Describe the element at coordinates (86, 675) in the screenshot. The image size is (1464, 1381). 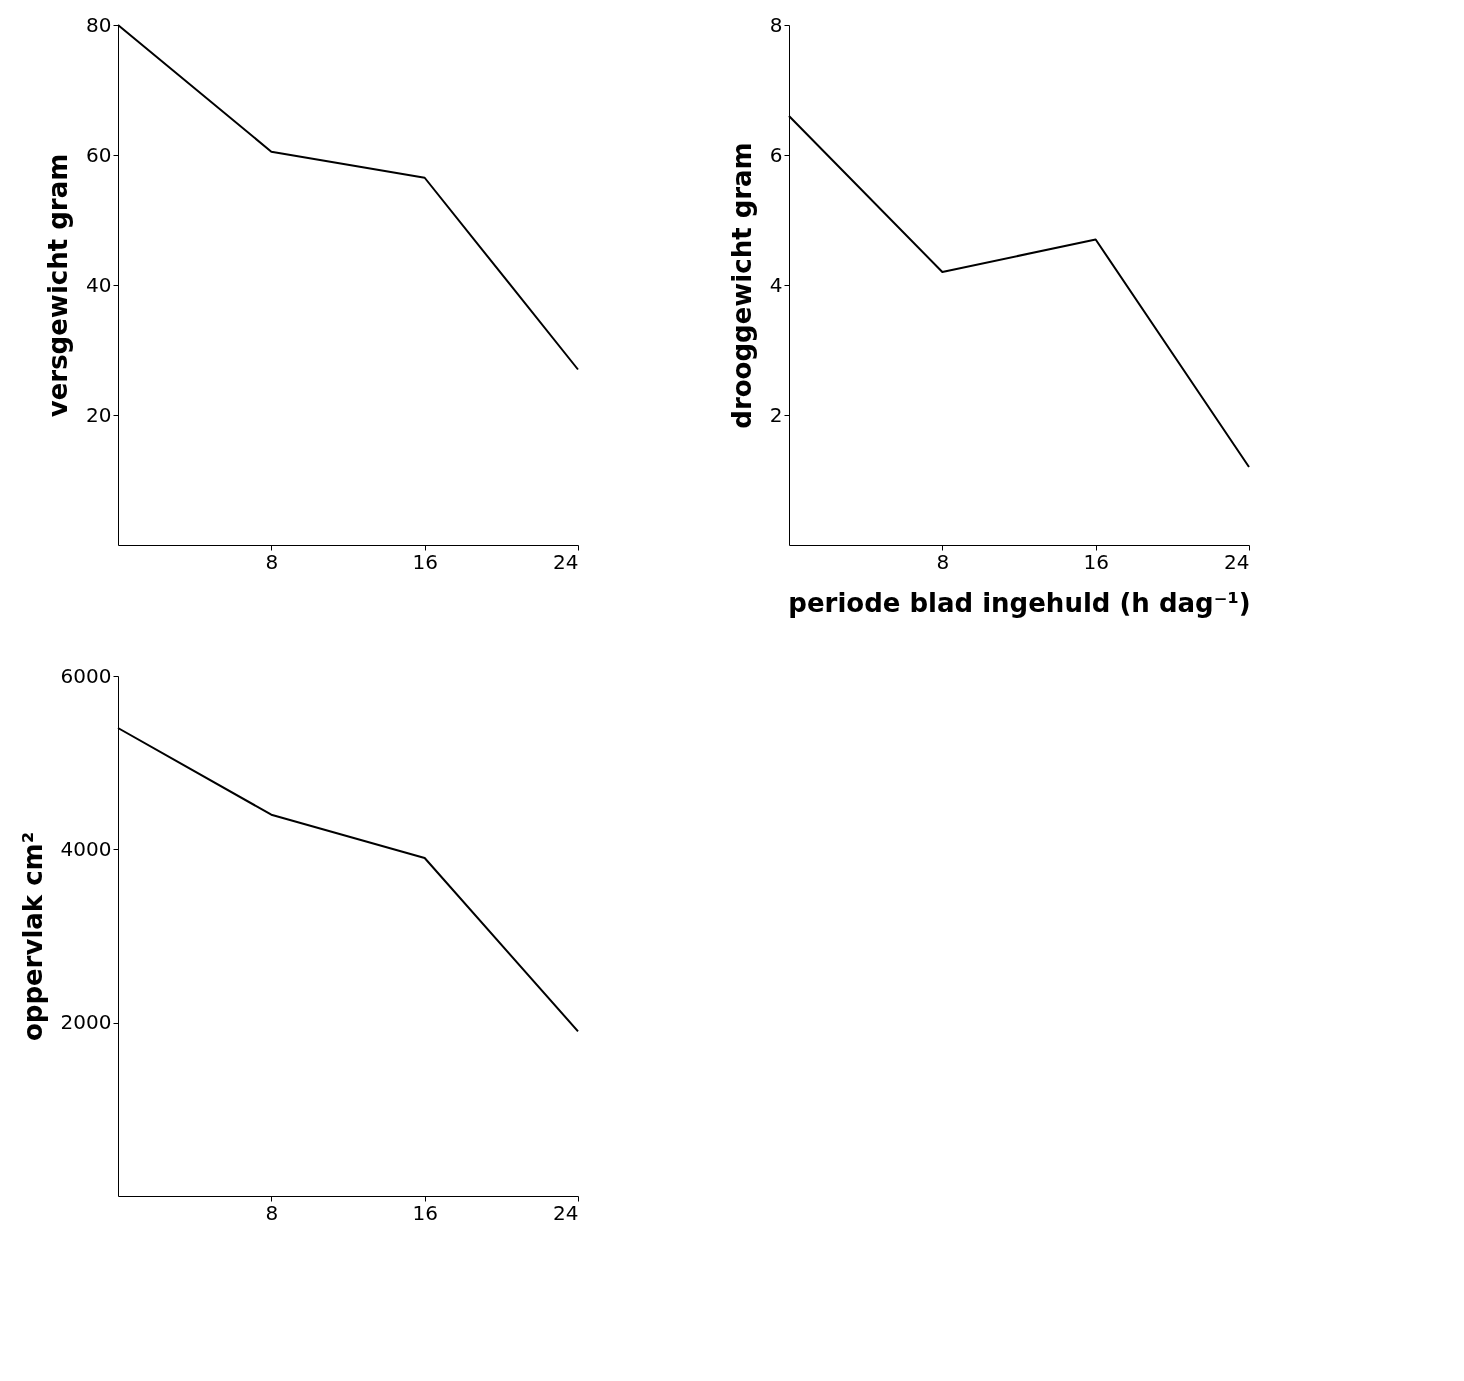
I see `y-tick-label: 6000` at that location.